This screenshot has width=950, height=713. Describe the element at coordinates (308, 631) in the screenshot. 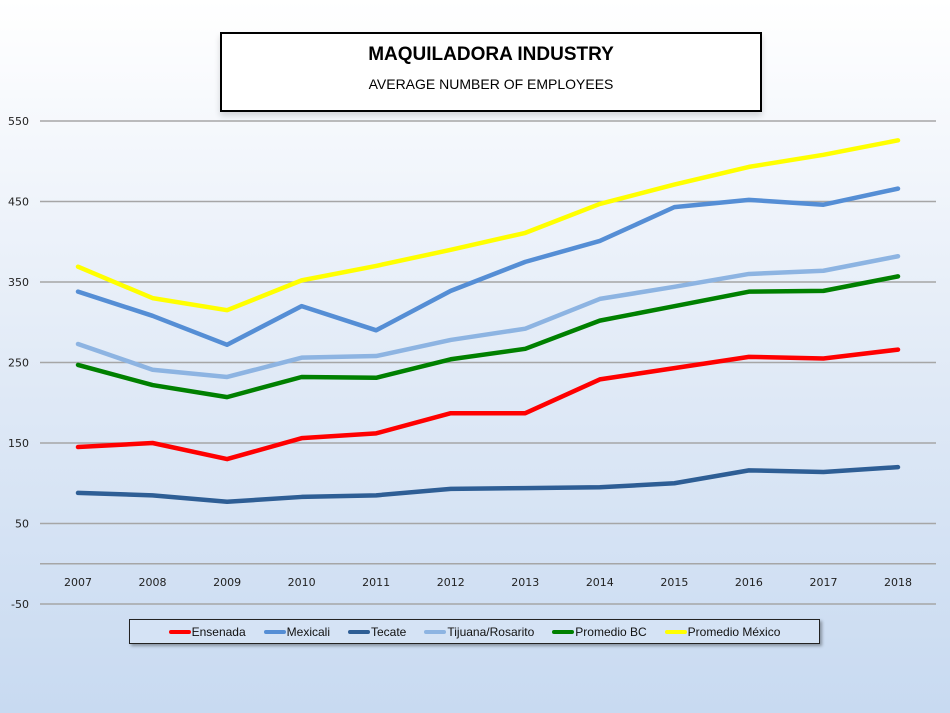

I see `legend-label: Mexicali` at that location.